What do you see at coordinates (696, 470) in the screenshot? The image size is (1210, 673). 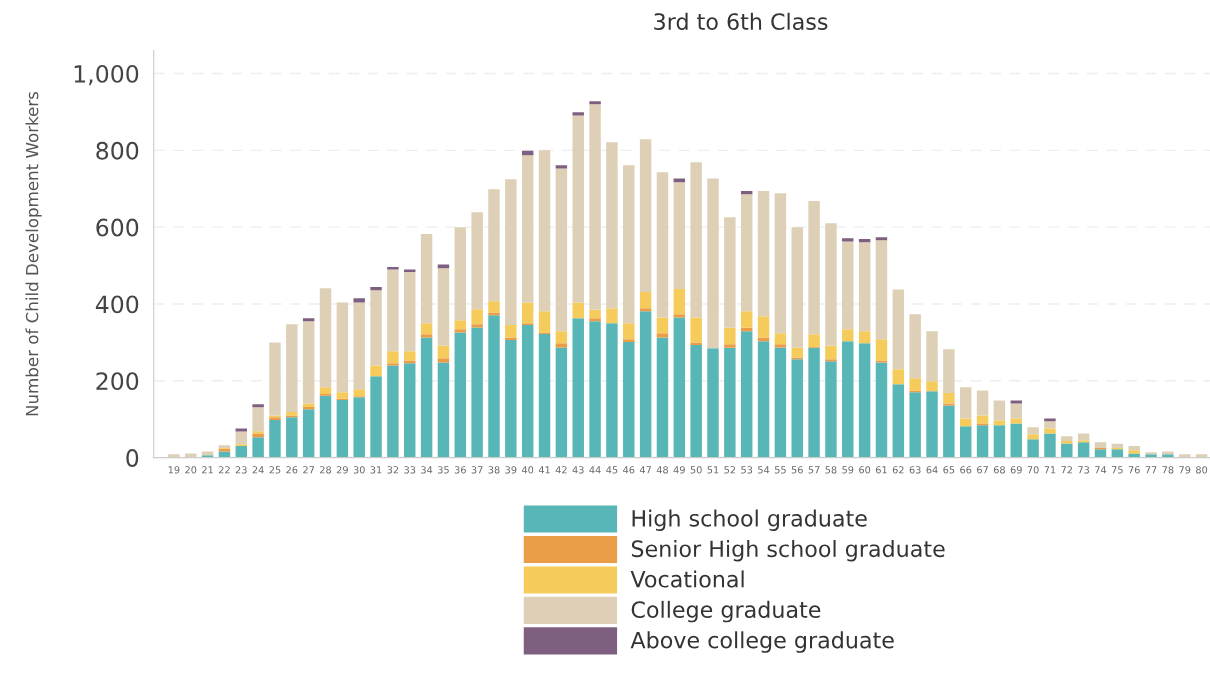 I see `x-tick-label: 50` at bounding box center [696, 470].